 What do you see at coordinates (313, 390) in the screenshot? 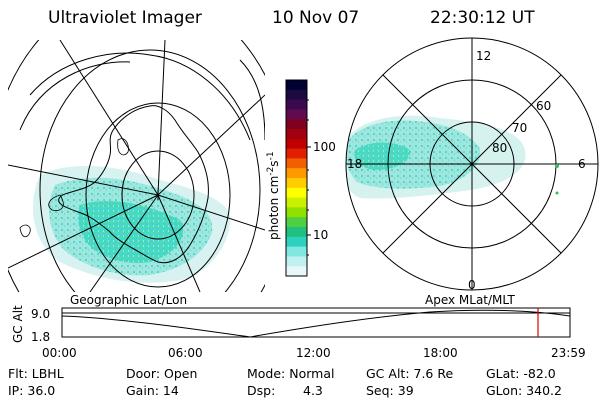
I see `dsp-value: 4.3` at bounding box center [313, 390].